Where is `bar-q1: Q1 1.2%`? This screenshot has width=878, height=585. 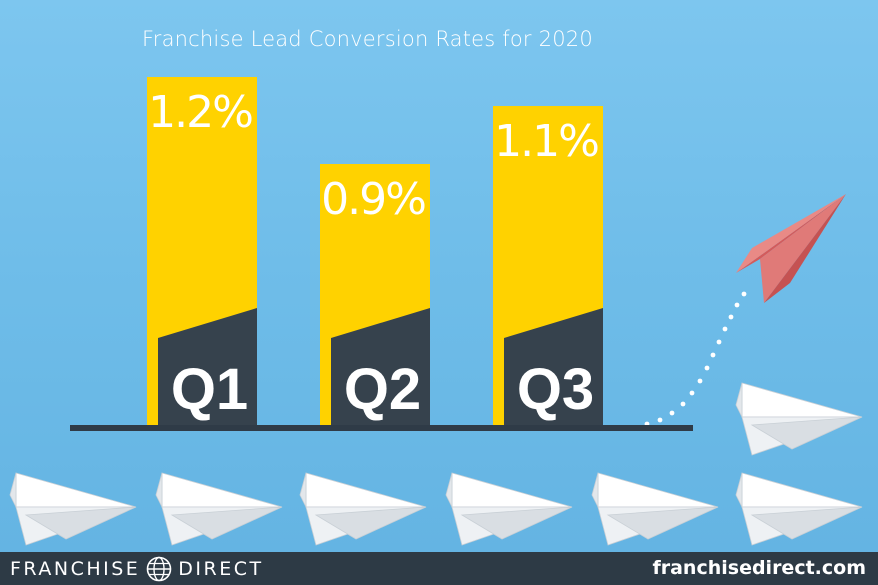
bar-q1: Q1 1.2% is located at coordinates (202, 251).